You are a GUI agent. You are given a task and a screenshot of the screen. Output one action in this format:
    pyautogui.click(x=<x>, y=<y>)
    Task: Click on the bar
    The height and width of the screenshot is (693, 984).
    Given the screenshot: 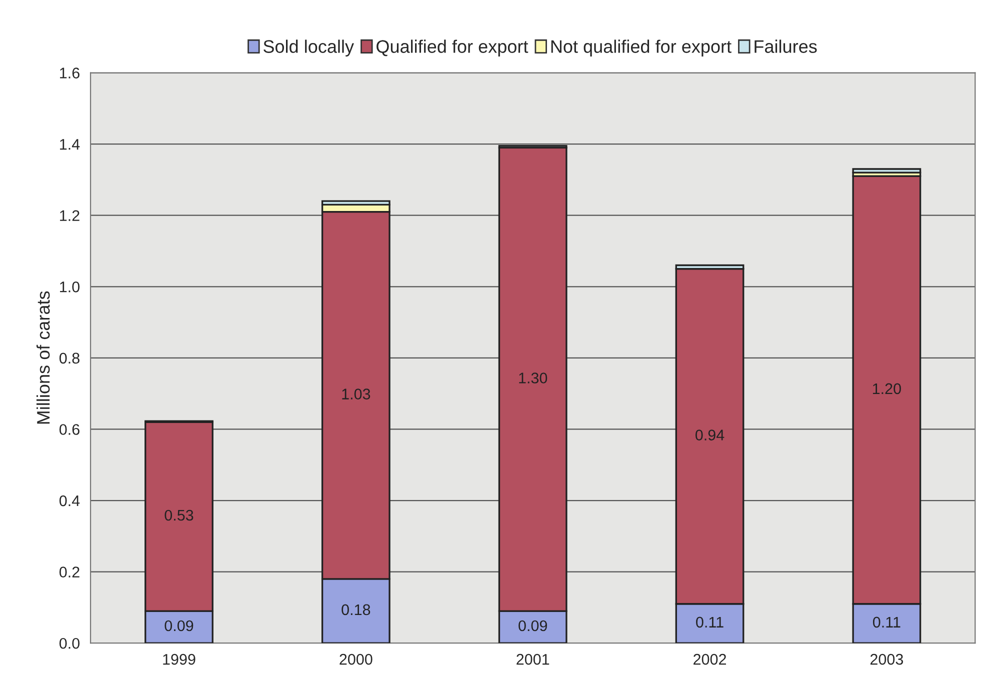 What is the action you would take?
    pyautogui.click(x=887, y=171)
    